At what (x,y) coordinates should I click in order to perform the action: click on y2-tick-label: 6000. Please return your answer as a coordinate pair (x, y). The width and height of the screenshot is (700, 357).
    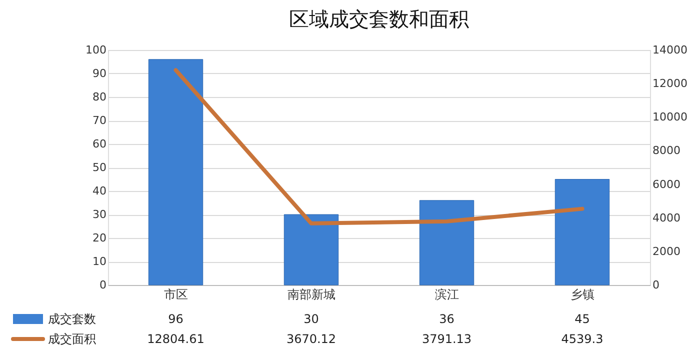
    Looking at the image, I should click on (666, 184).